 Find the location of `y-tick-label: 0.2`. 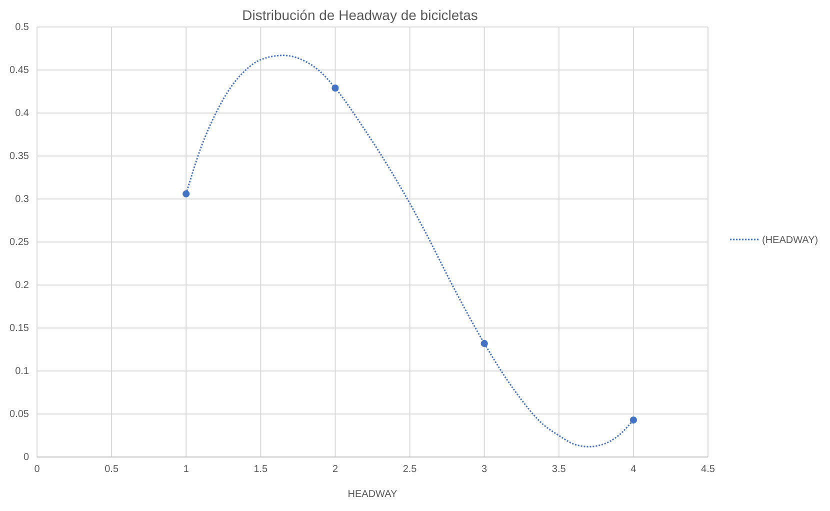

y-tick-label: 0.2 is located at coordinates (22, 286).